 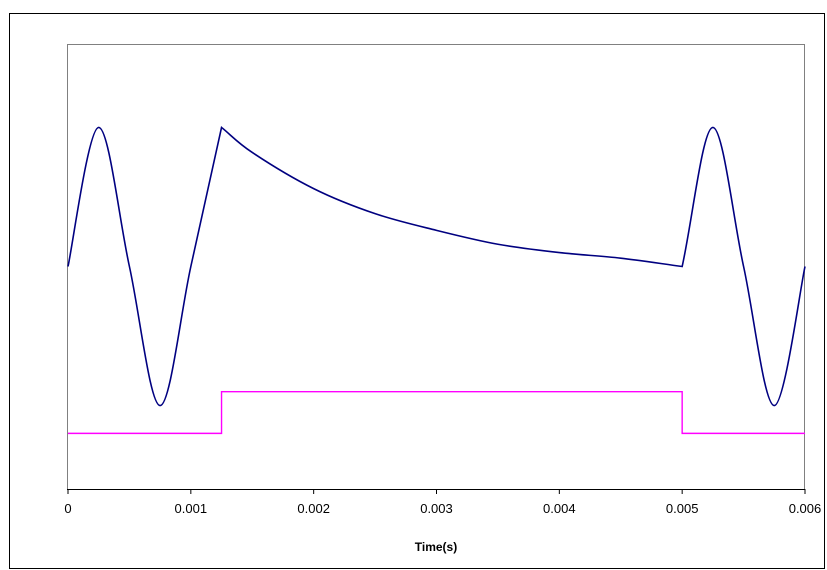 I want to click on series-line-pulse, so click(x=436, y=412).